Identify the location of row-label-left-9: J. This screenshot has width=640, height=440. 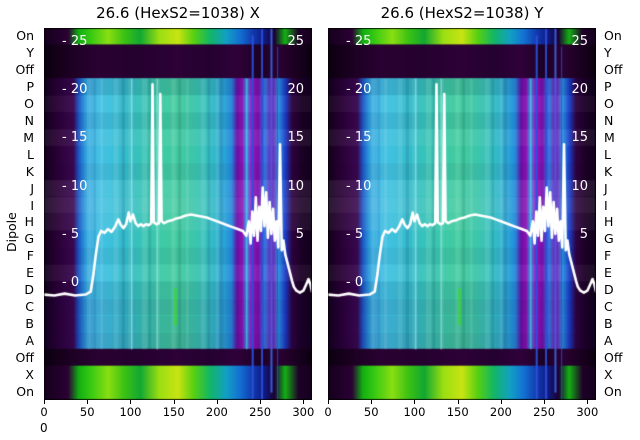
(32, 188).